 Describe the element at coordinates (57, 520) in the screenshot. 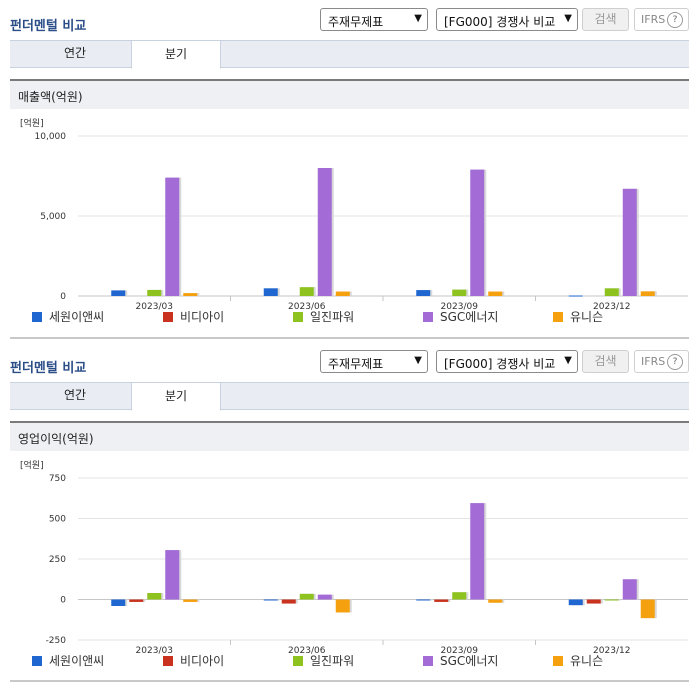

I see `y-tick-label: 500` at that location.